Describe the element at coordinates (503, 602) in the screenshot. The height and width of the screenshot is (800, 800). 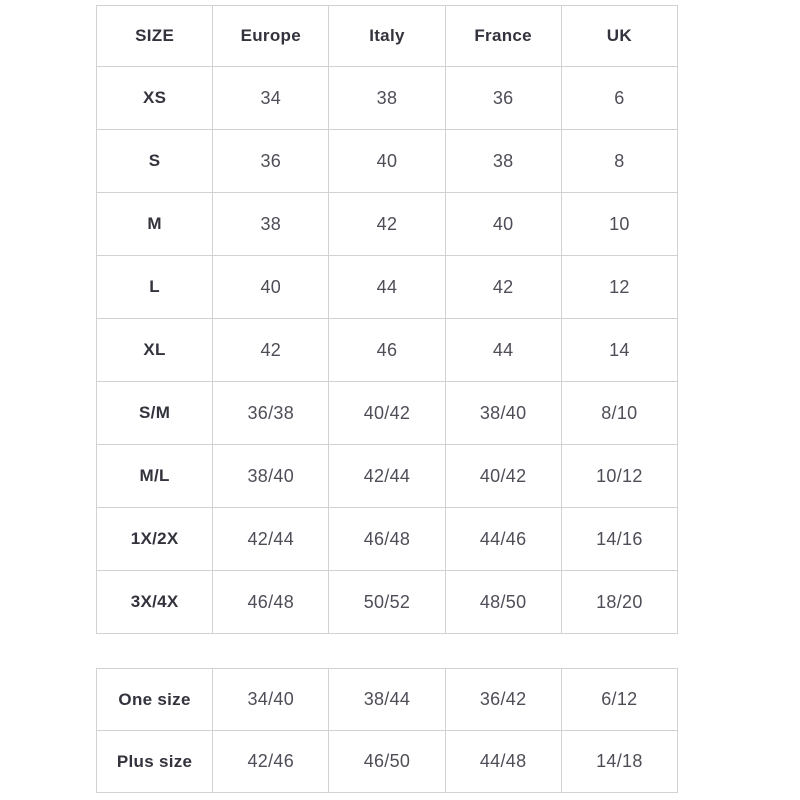
I see `cell-france: 48/50` at that location.